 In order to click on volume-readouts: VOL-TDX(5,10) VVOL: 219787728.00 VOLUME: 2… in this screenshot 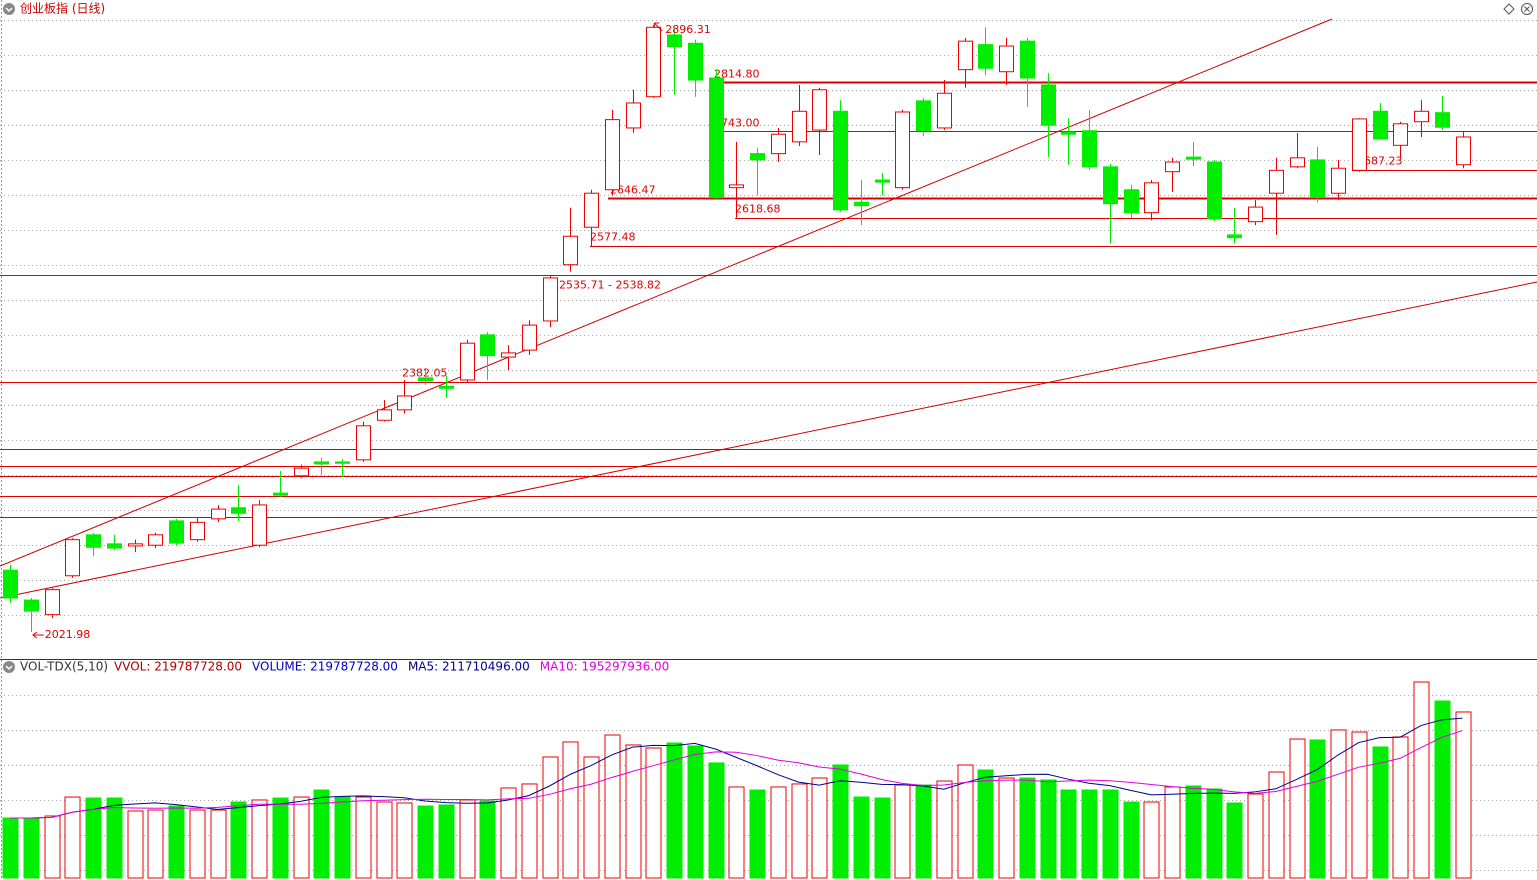, I will do `click(344, 667)`.